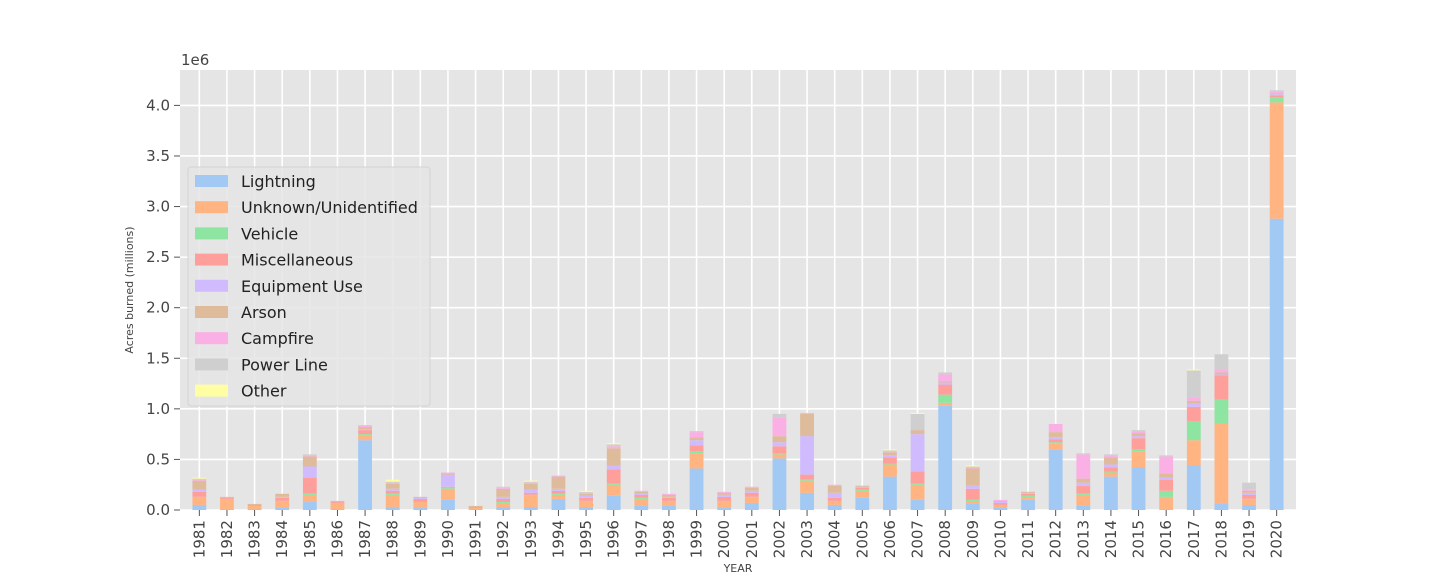 This screenshot has height=576, width=1440. What do you see at coordinates (199, 539) in the screenshot?
I see `x-tick-label: 1981` at bounding box center [199, 539].